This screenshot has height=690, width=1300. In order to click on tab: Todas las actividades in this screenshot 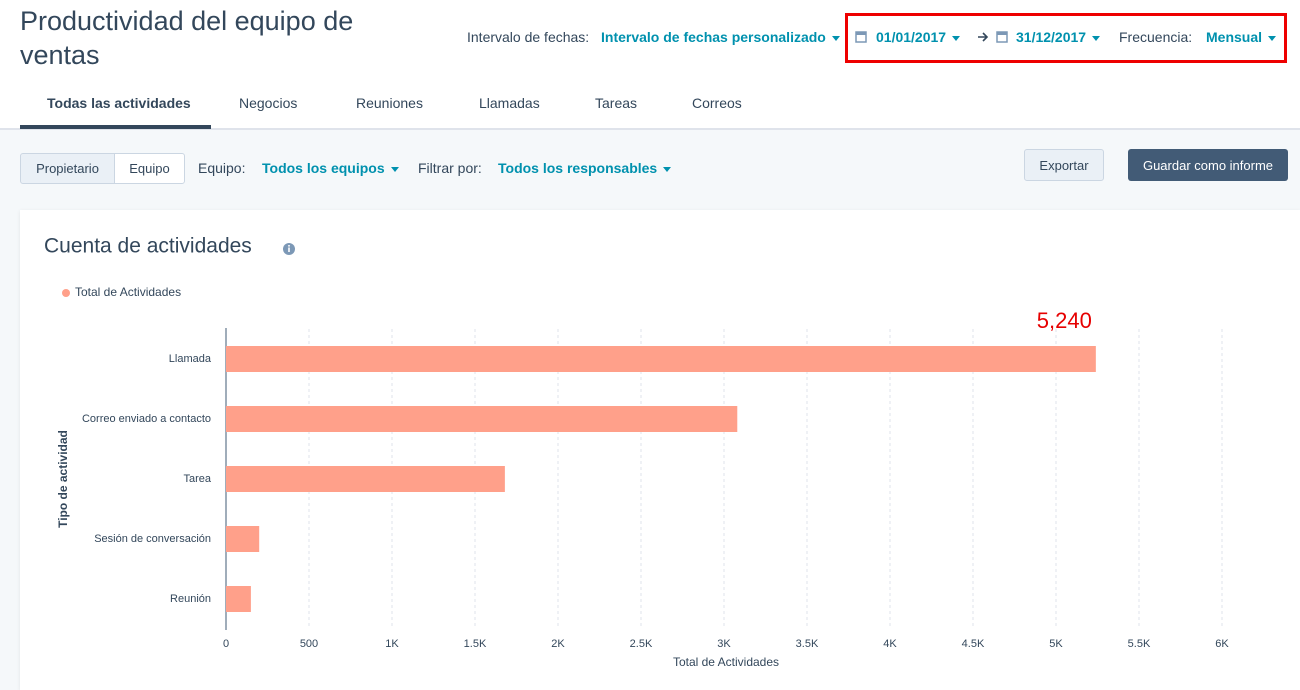, I will do `click(119, 103)`.